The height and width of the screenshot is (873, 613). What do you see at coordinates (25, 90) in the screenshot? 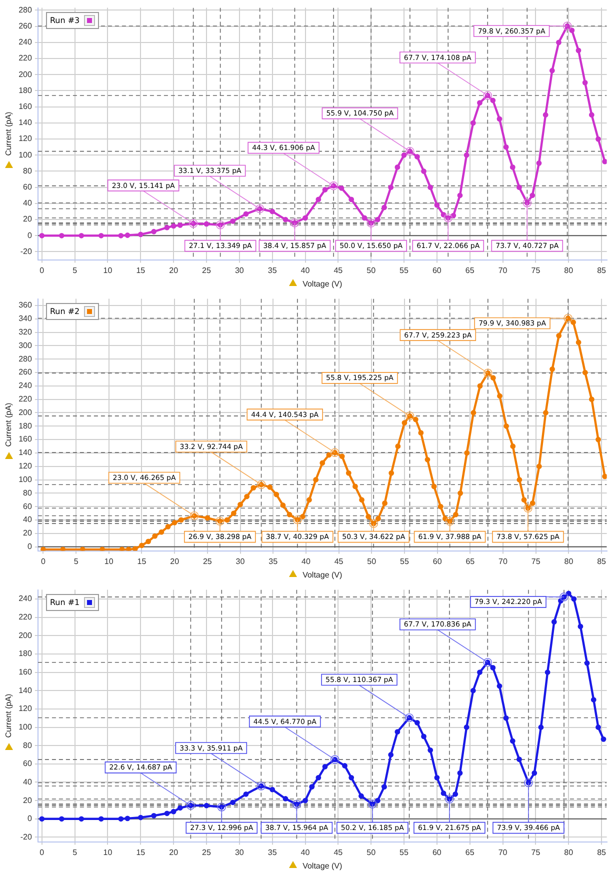
I see `y-tick-label: 180` at bounding box center [25, 90].